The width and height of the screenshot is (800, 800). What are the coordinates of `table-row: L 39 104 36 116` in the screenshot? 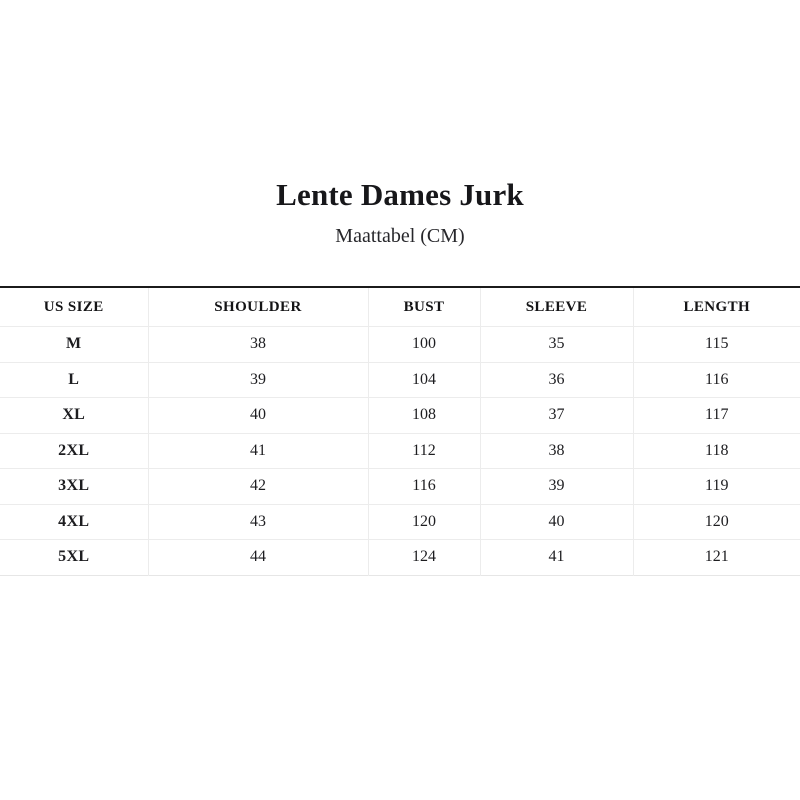 It's located at (400, 380).